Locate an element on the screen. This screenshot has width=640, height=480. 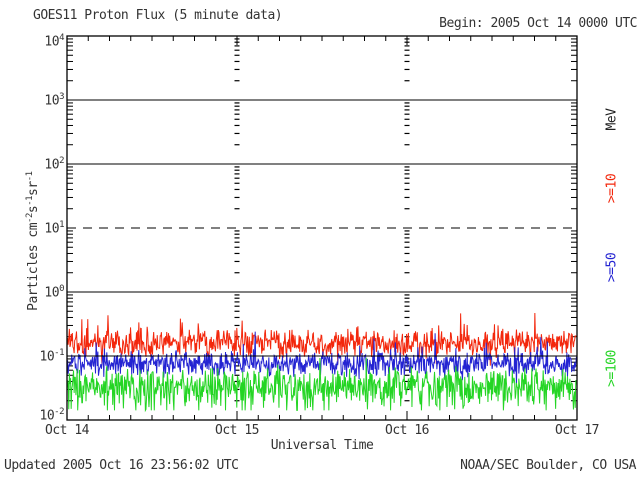
right-axis-label-series-50: >=50 is located at coordinates (612, 267).